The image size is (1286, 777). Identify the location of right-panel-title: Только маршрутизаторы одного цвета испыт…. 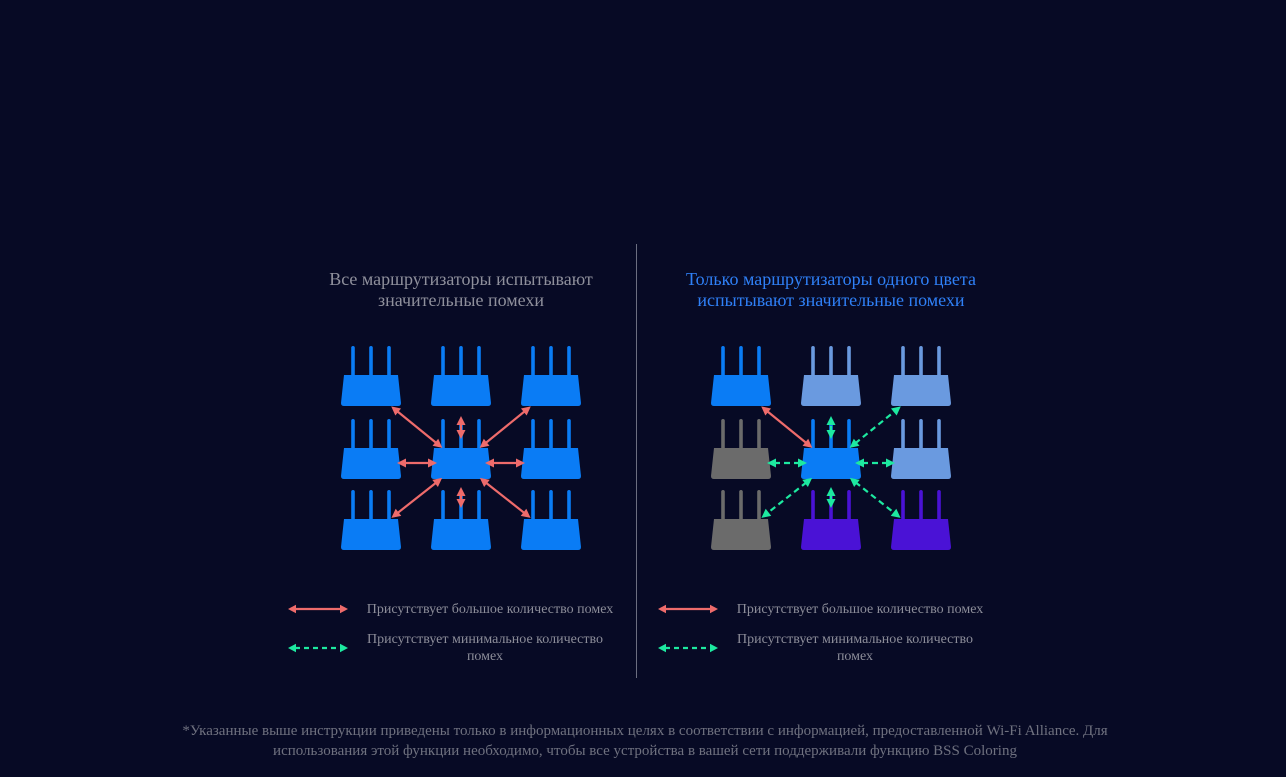
(831, 290).